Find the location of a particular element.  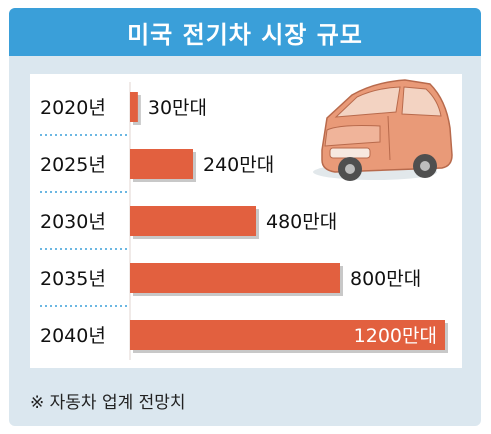

category-label: 2040년 is located at coordinates (73, 336).